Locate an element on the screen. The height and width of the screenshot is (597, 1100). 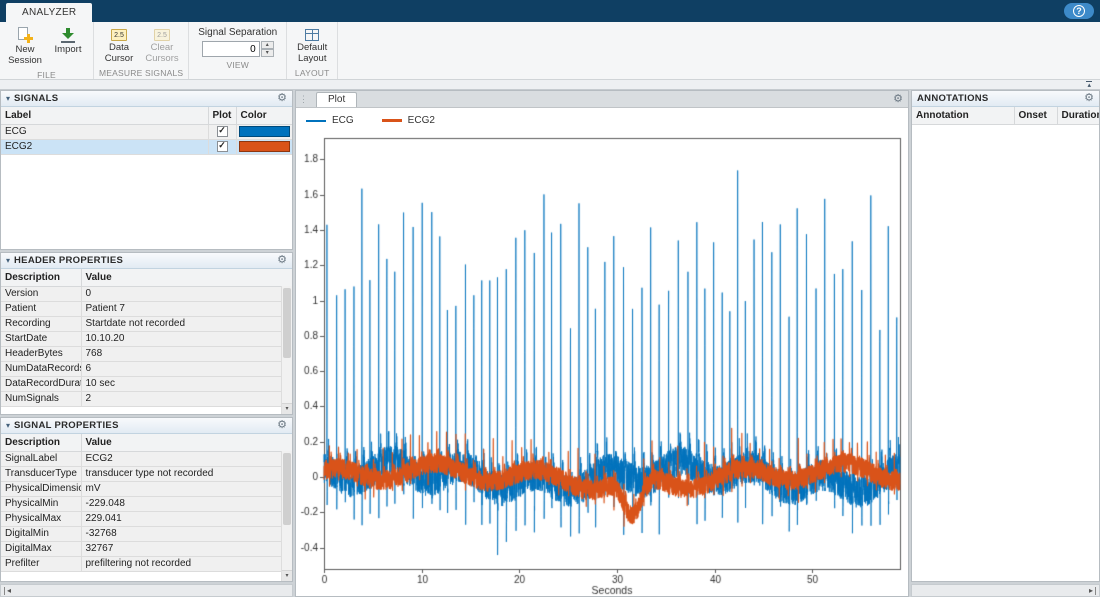
table-row: SignalLabel ECG2 is located at coordinates (146, 458).